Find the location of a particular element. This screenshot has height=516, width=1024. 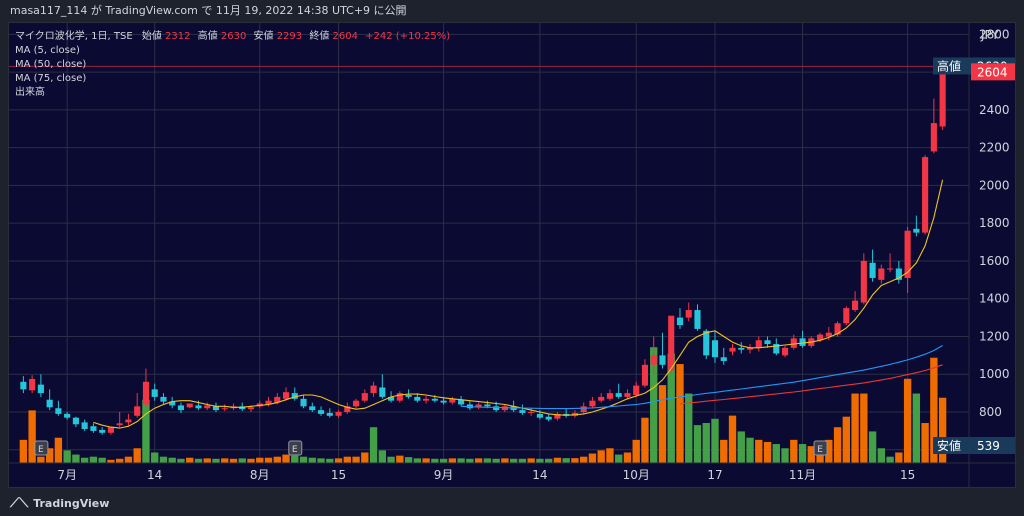

earnings-marker is located at coordinates (820, 448).